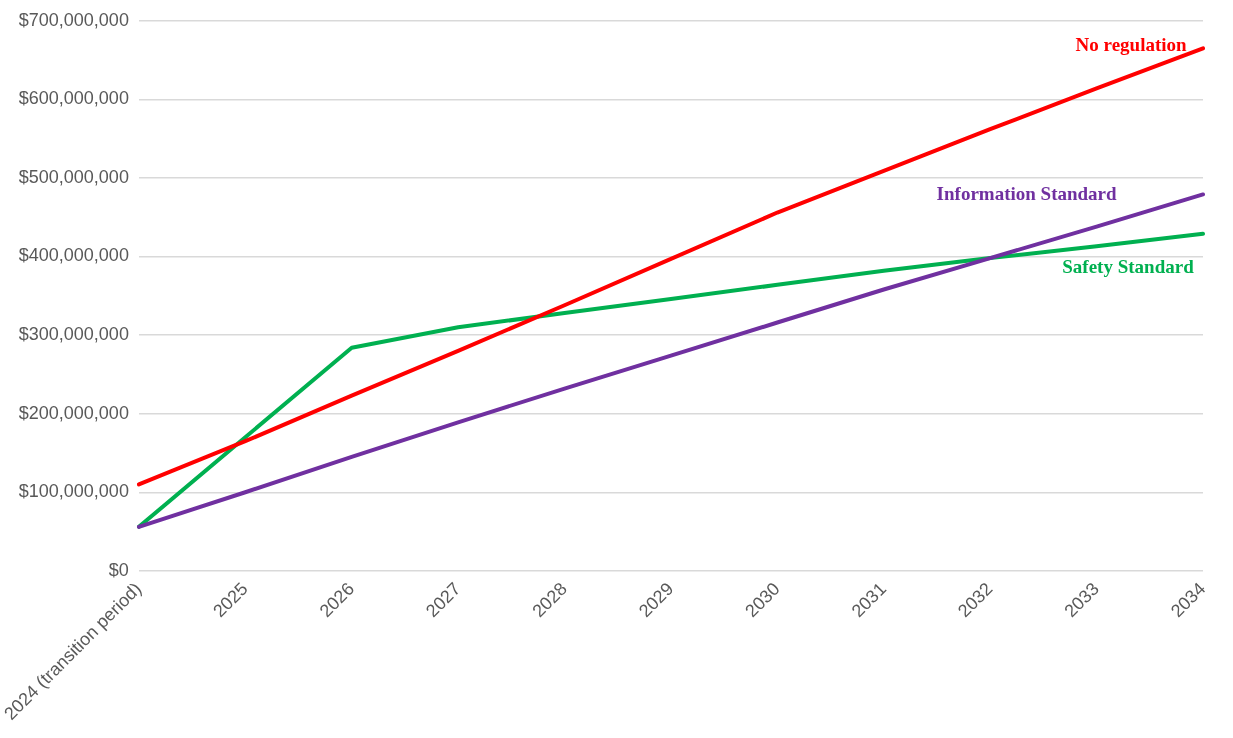 The height and width of the screenshot is (738, 1233). I want to click on y-tick-label: $200,000,000, so click(73, 412).